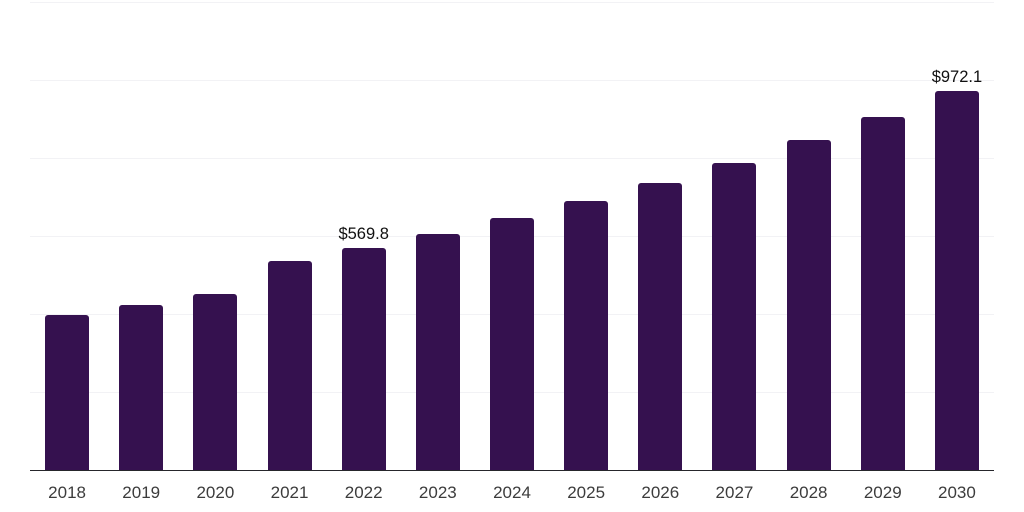  I want to click on bar-2019, so click(141, 387).